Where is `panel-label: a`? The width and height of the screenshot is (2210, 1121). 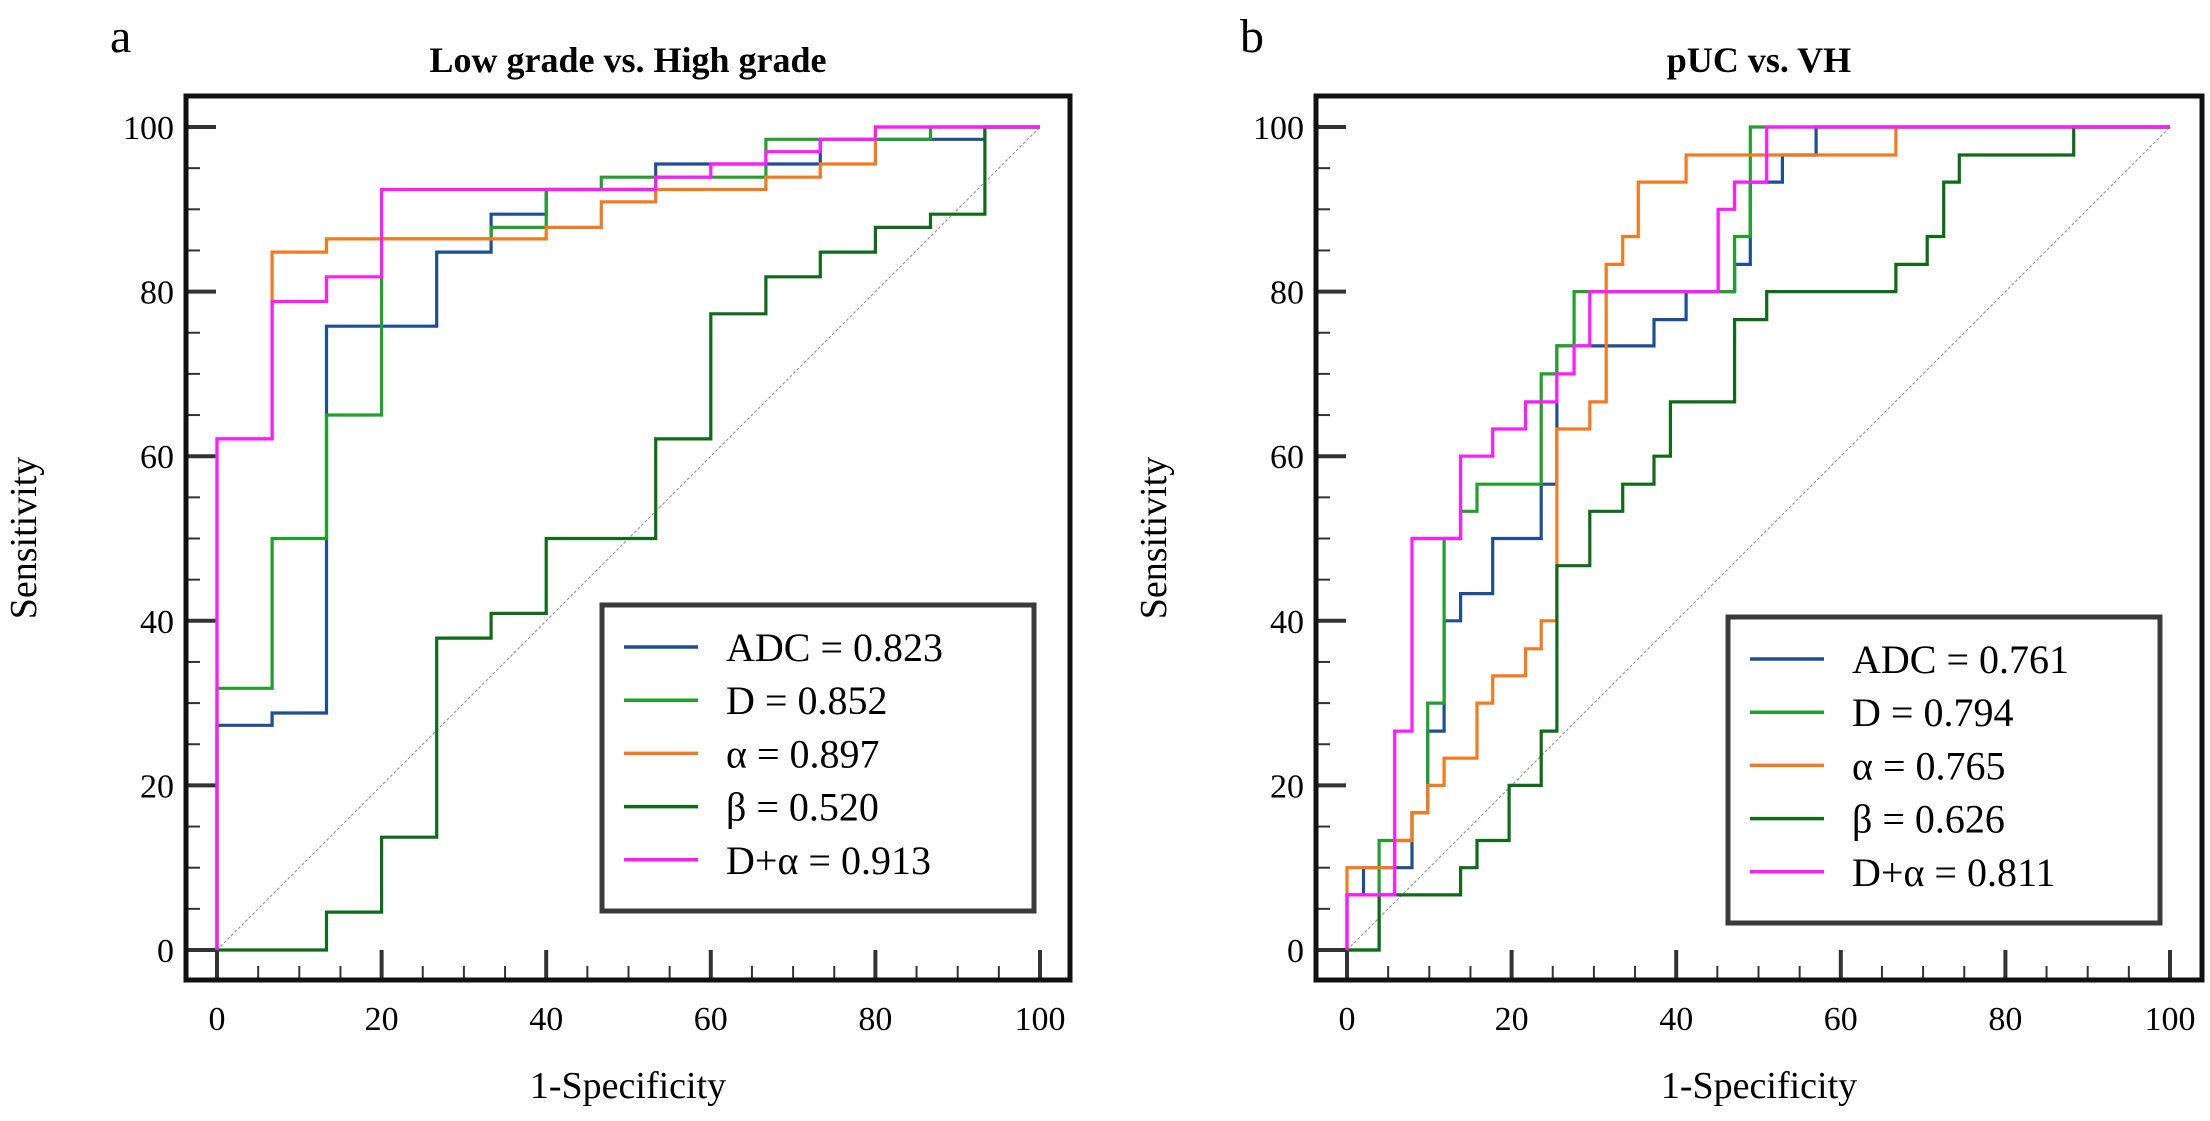 panel-label: a is located at coordinates (120, 36).